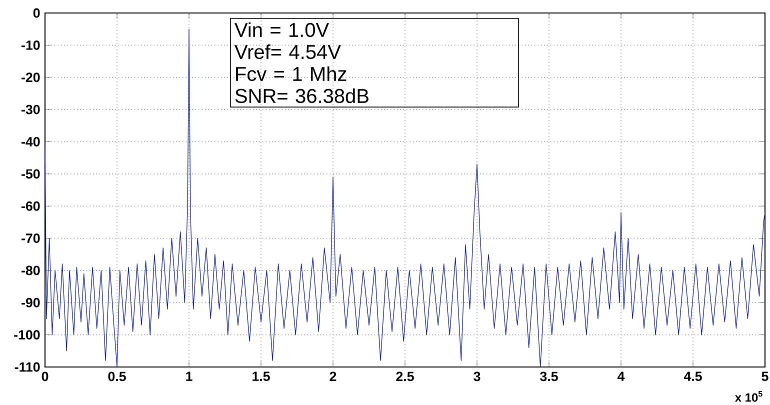 The height and width of the screenshot is (405, 770). Describe the element at coordinates (27, 335) in the screenshot. I see `y-tick-label: -100` at that location.